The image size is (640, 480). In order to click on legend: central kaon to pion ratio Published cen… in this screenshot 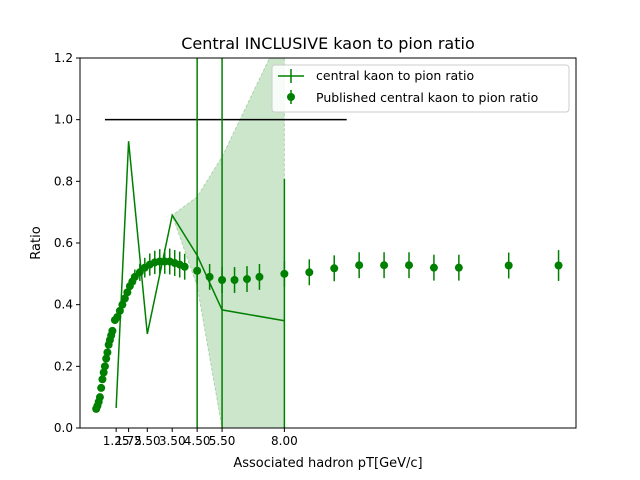, I will do `click(420, 88)`.